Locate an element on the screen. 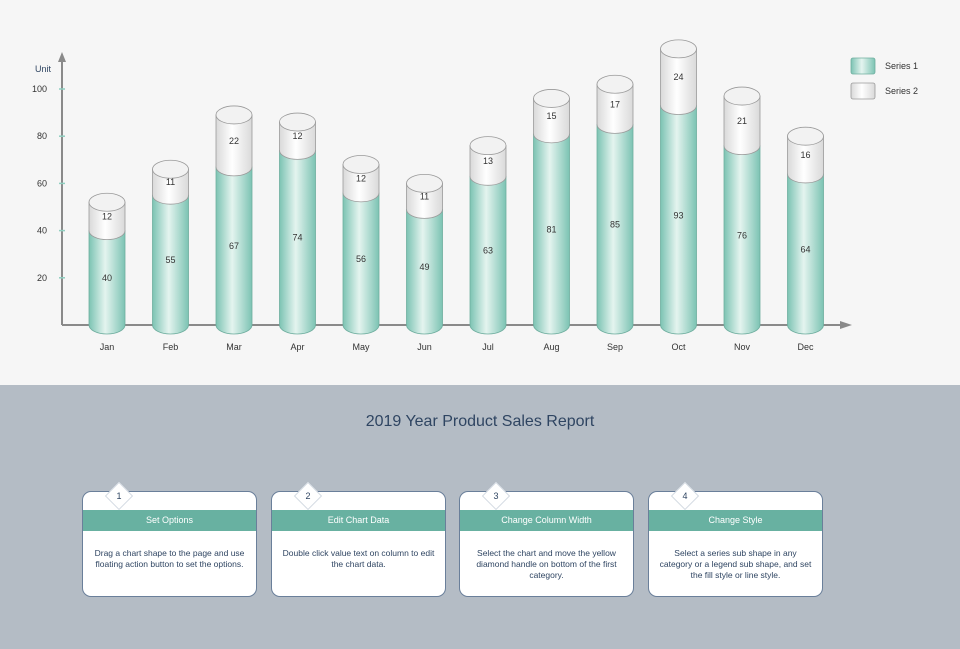  column-jul: 63 13 is located at coordinates (488, 235).